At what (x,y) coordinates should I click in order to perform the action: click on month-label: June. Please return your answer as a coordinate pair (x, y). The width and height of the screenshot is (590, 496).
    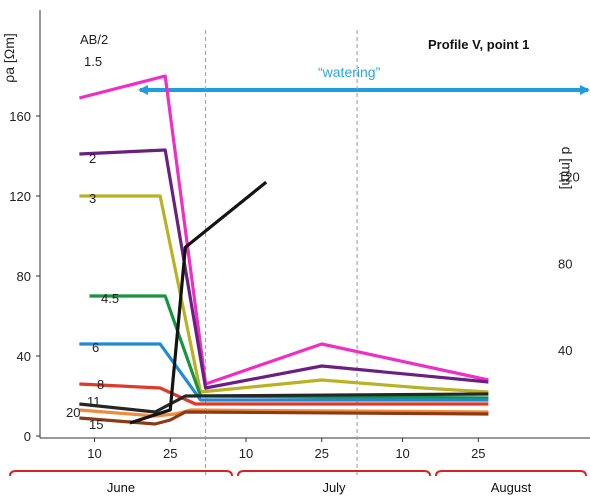
    Looking at the image, I should click on (121, 487).